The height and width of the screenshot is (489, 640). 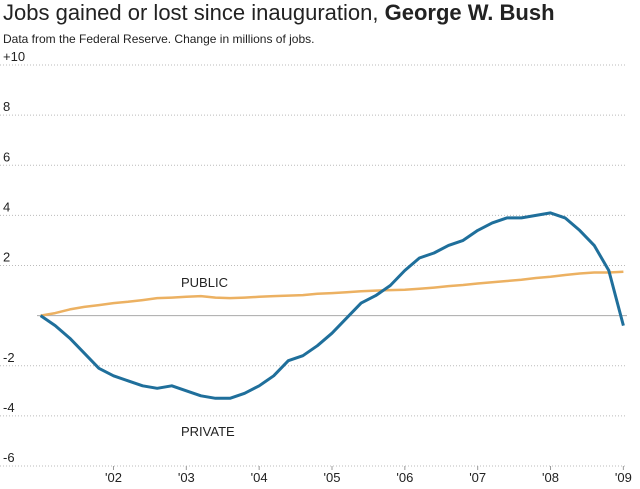 What do you see at coordinates (477, 477) in the screenshot?
I see `x-tick-label: '07` at bounding box center [477, 477].